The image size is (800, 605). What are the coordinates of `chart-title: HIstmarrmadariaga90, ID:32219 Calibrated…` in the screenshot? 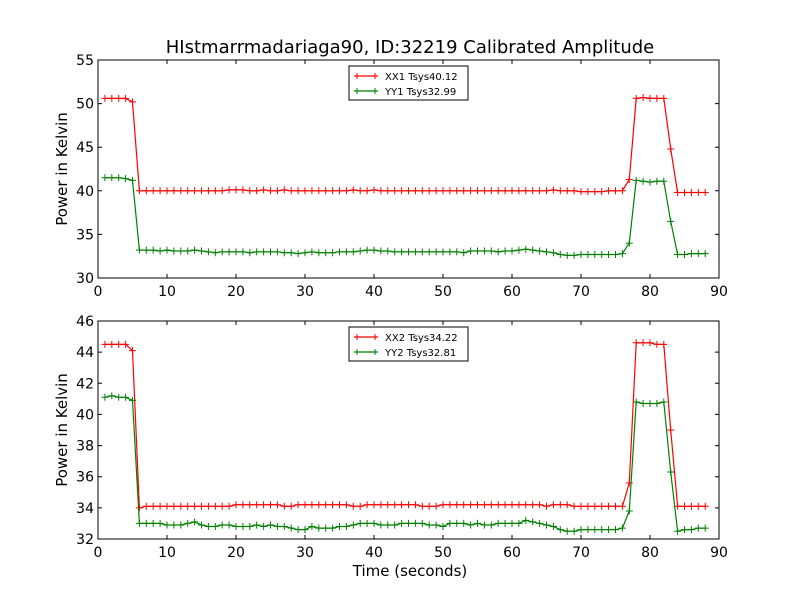 It's located at (410, 47).